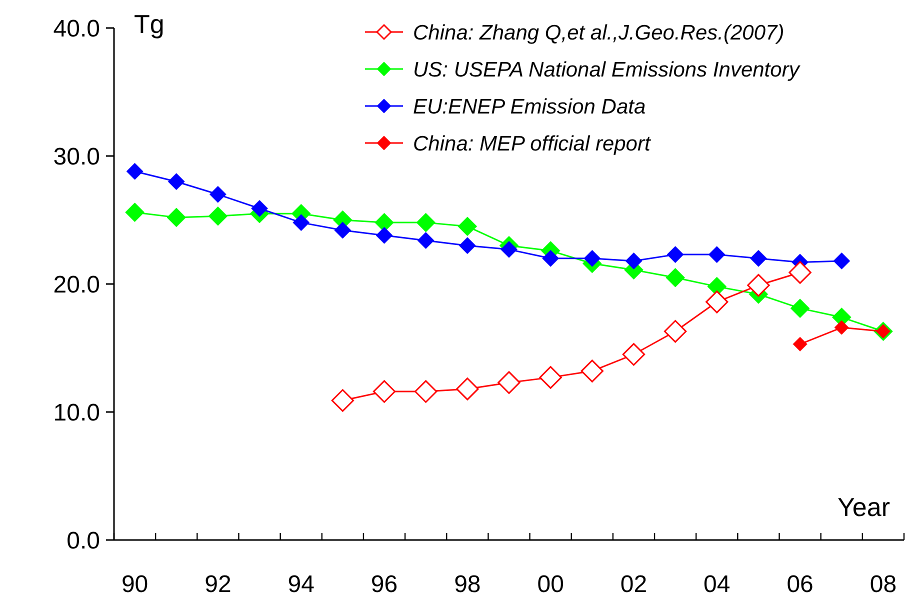  I want to click on legend-label: China: MEP official report, so click(532, 144).